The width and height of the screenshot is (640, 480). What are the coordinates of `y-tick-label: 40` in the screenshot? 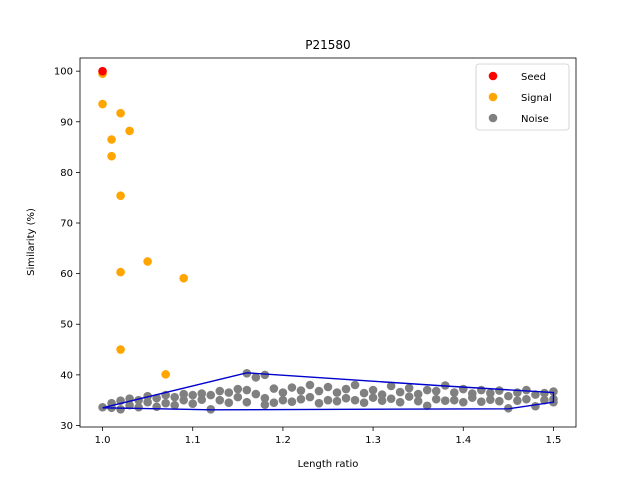 It's located at (66, 375).